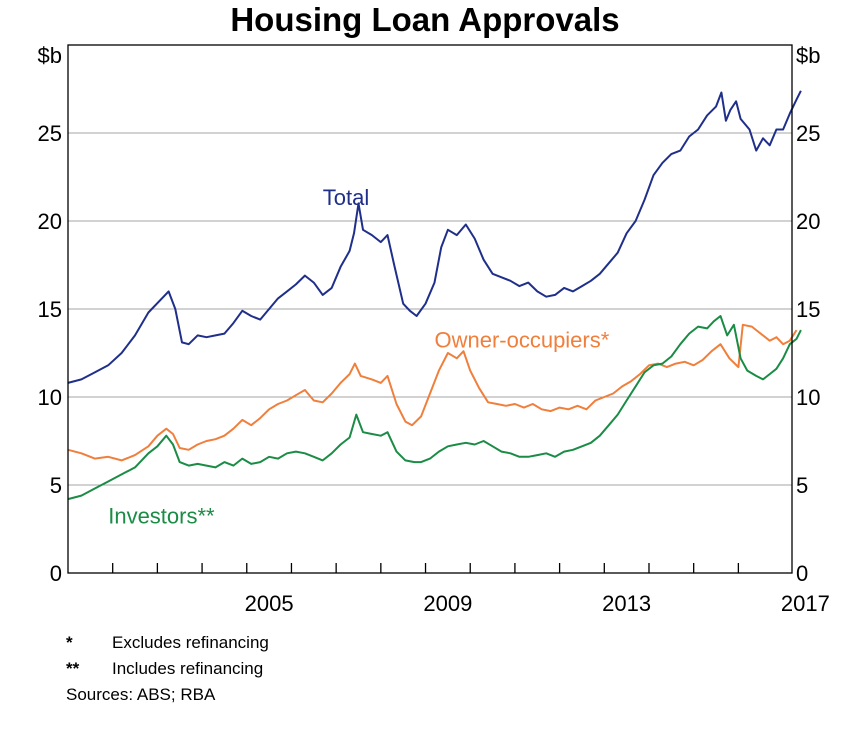 The width and height of the screenshot is (850, 735). Describe the element at coordinates (188, 668) in the screenshot. I see `footnote-text: Includes refinancing` at that location.